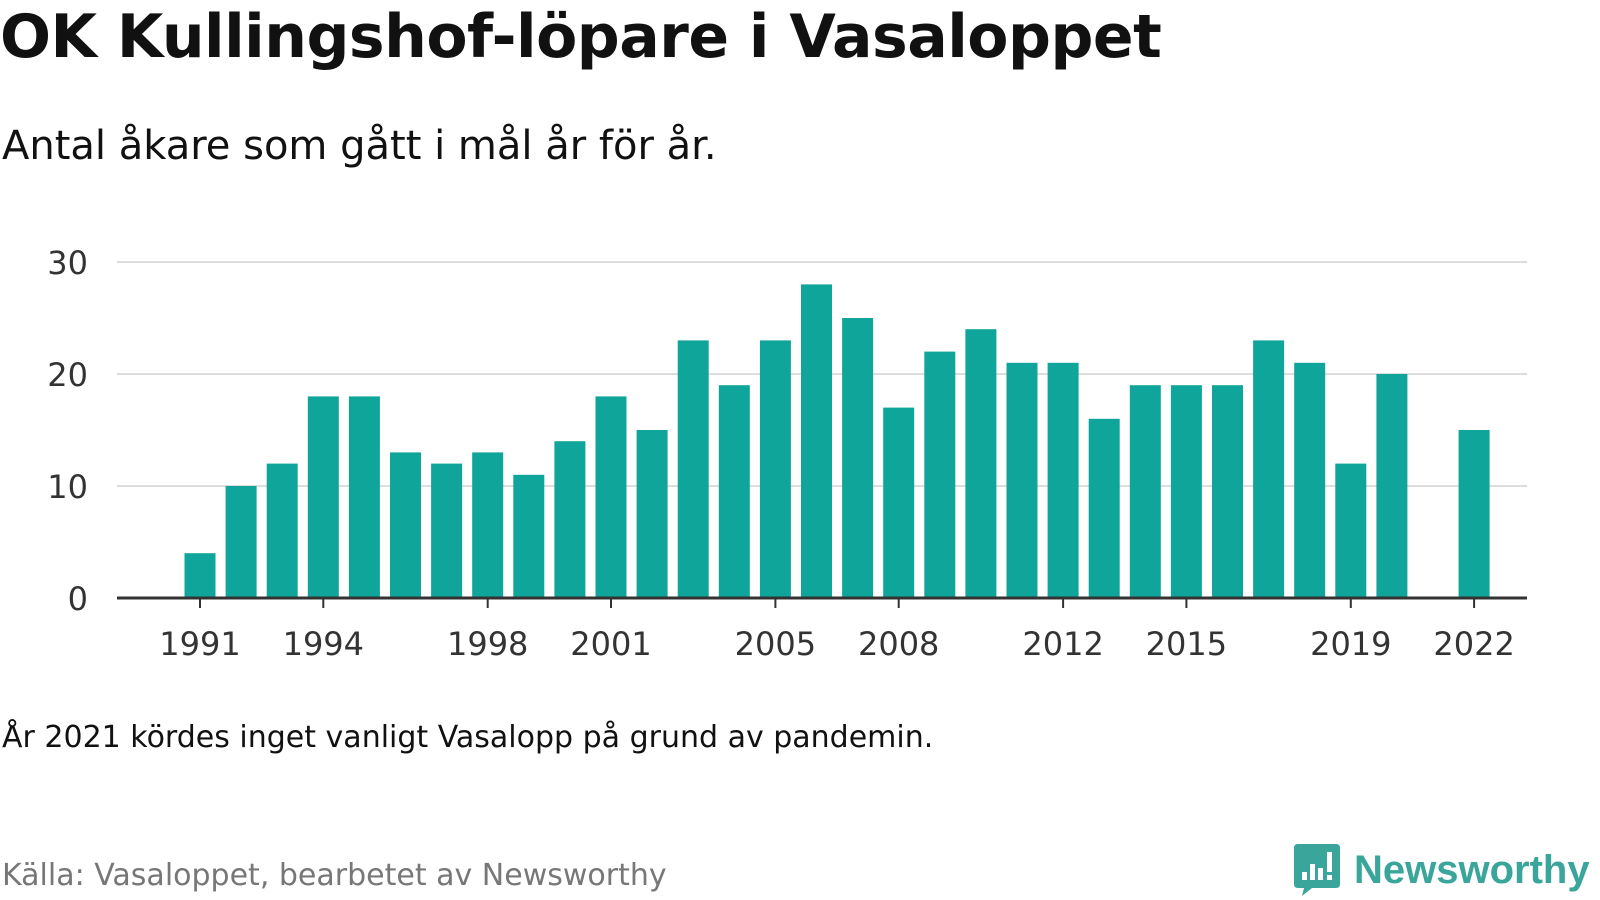 This screenshot has width=1600, height=900. I want to click on x-tick-label: 2005, so click(775, 644).